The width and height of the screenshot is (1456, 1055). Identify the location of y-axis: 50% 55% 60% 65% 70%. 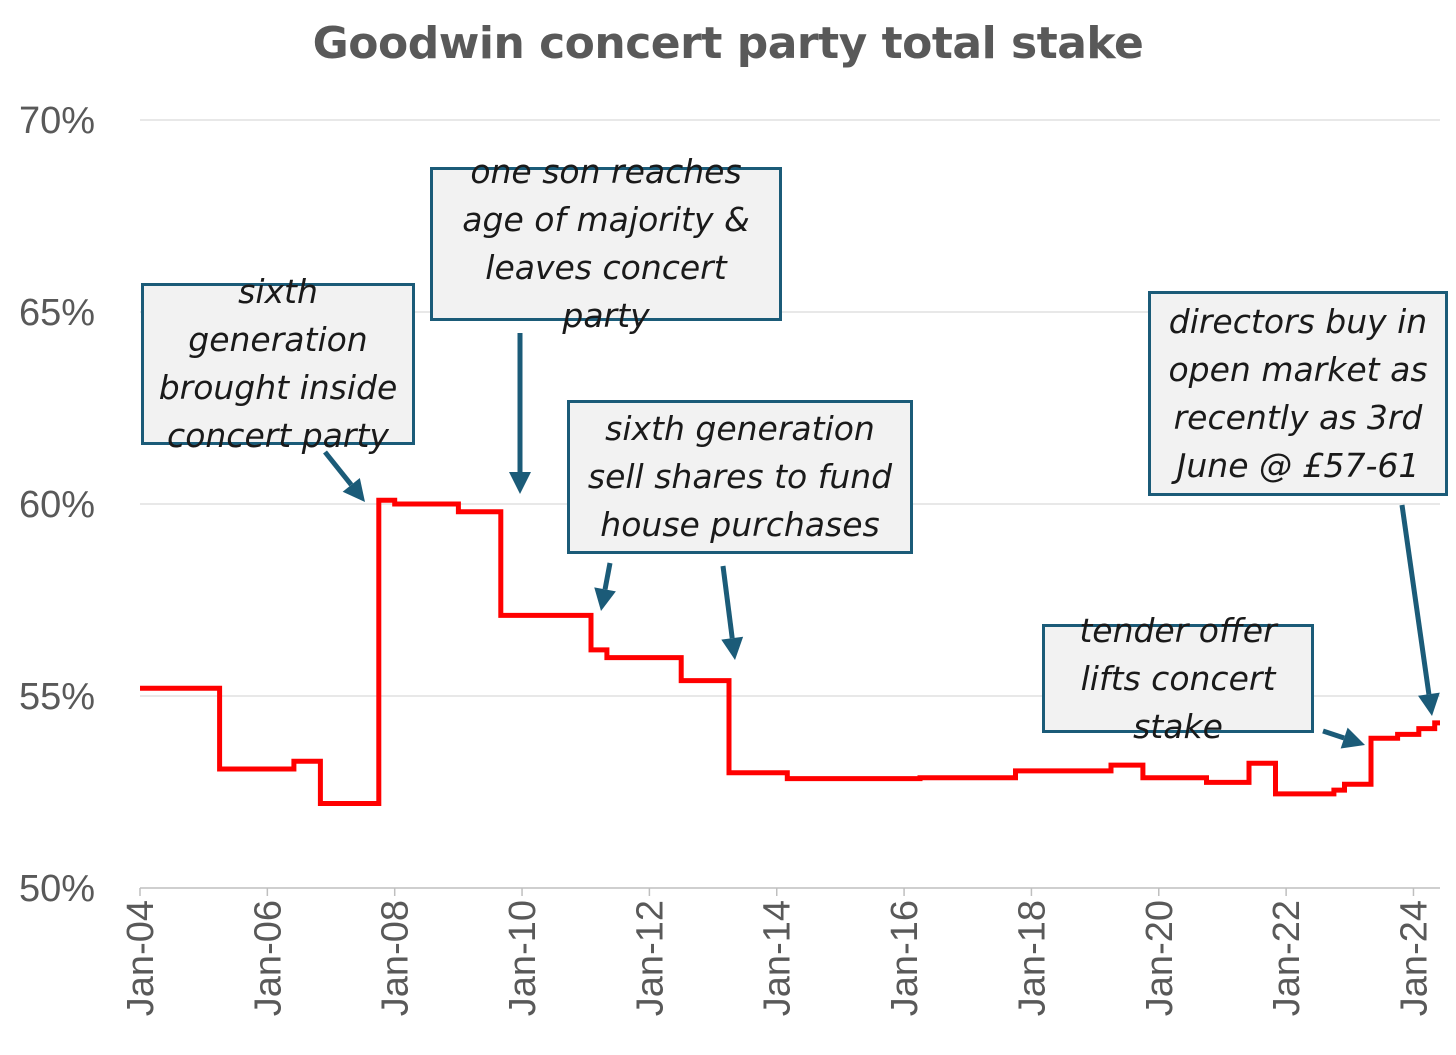
(57, 505).